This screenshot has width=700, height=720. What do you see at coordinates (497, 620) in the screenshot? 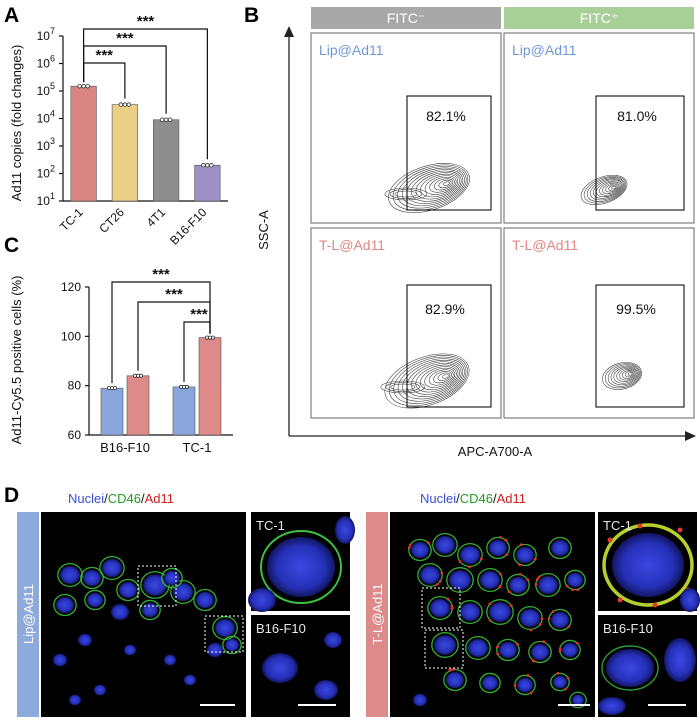
I see `cells-tl` at bounding box center [497, 620].